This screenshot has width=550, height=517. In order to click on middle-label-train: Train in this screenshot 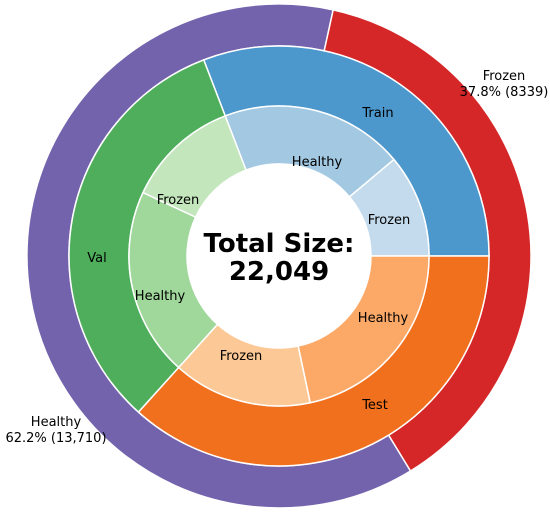, I will do `click(377, 113)`.